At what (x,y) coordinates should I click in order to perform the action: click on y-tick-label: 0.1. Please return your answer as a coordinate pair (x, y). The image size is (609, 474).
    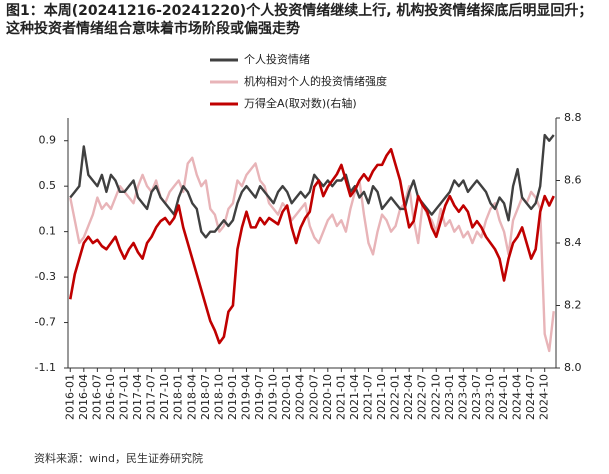
    Looking at the image, I should click on (48, 231).